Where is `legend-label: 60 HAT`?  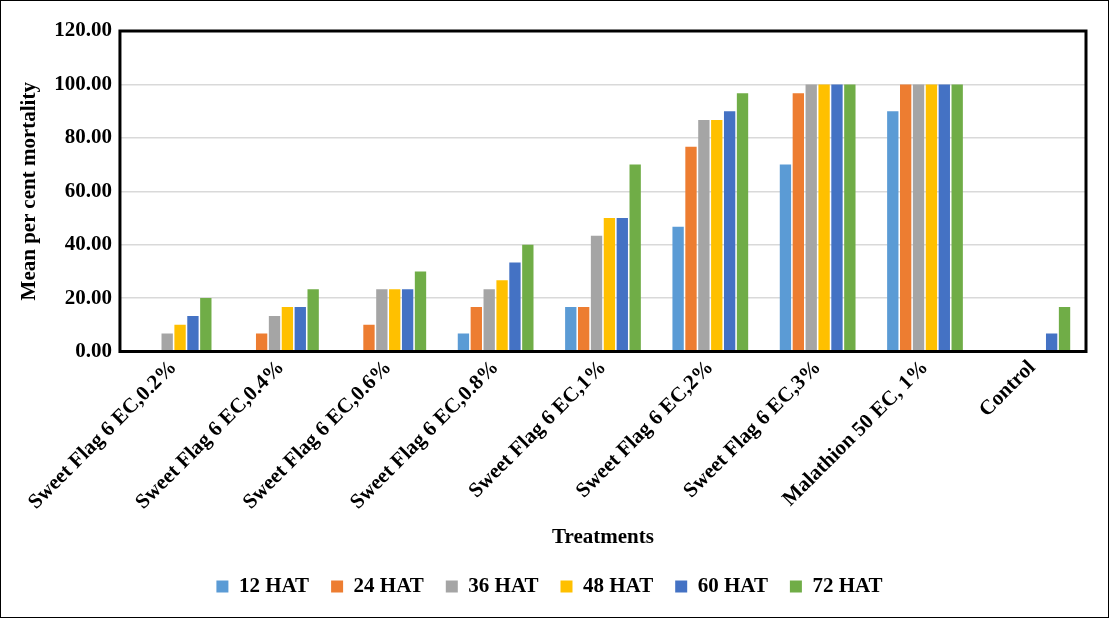
legend-label: 60 HAT is located at coordinates (732, 584).